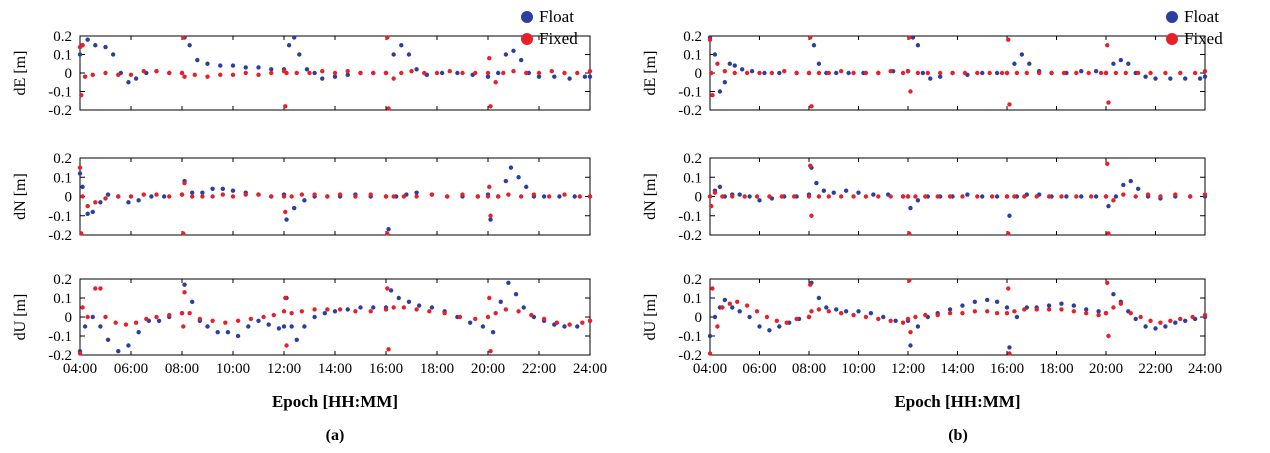  What do you see at coordinates (650, 73) in the screenshot?
I see `y-axis-label: dE [m]` at bounding box center [650, 73].